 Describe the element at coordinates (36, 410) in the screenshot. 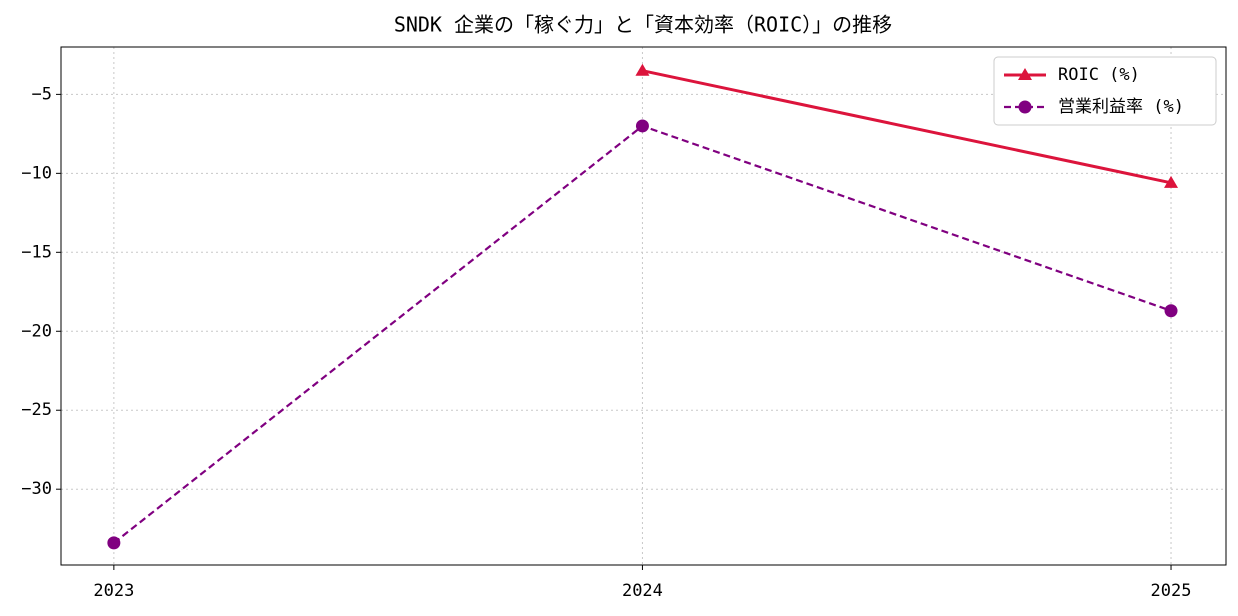

I see `y-tick-label: −25` at that location.